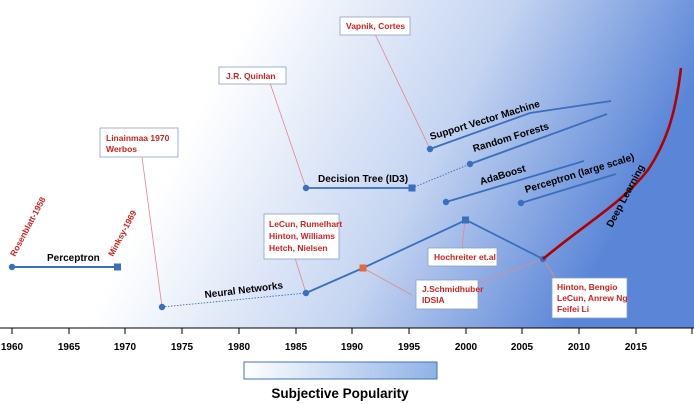  Describe the element at coordinates (121, 149) in the screenshot. I see `svg-text: Werbos` at that location.